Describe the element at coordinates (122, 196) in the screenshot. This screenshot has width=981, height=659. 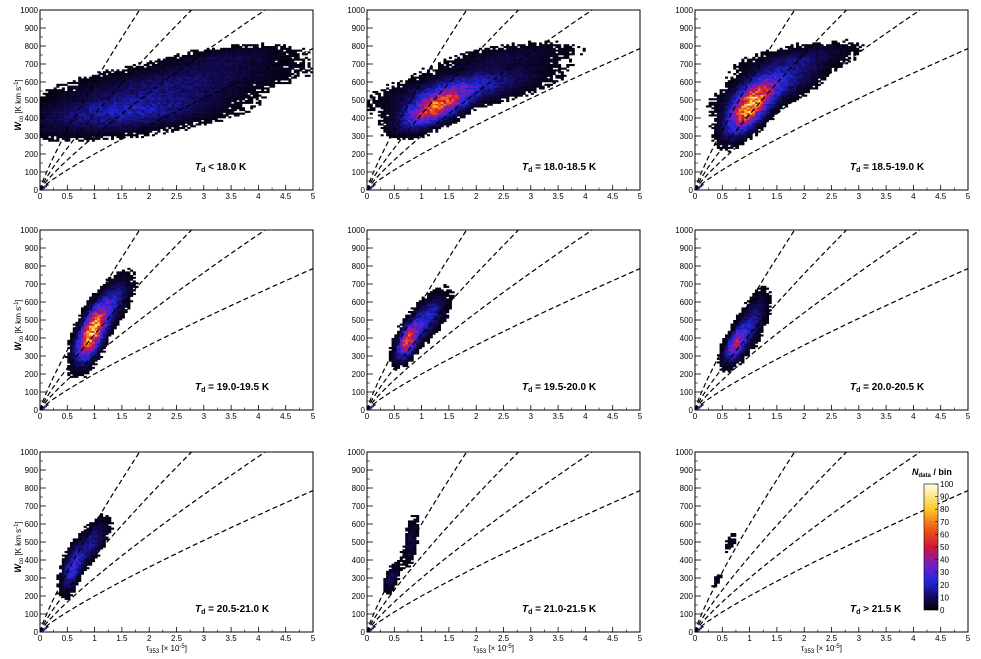
I see `x-tick-label: 1.5` at that location.